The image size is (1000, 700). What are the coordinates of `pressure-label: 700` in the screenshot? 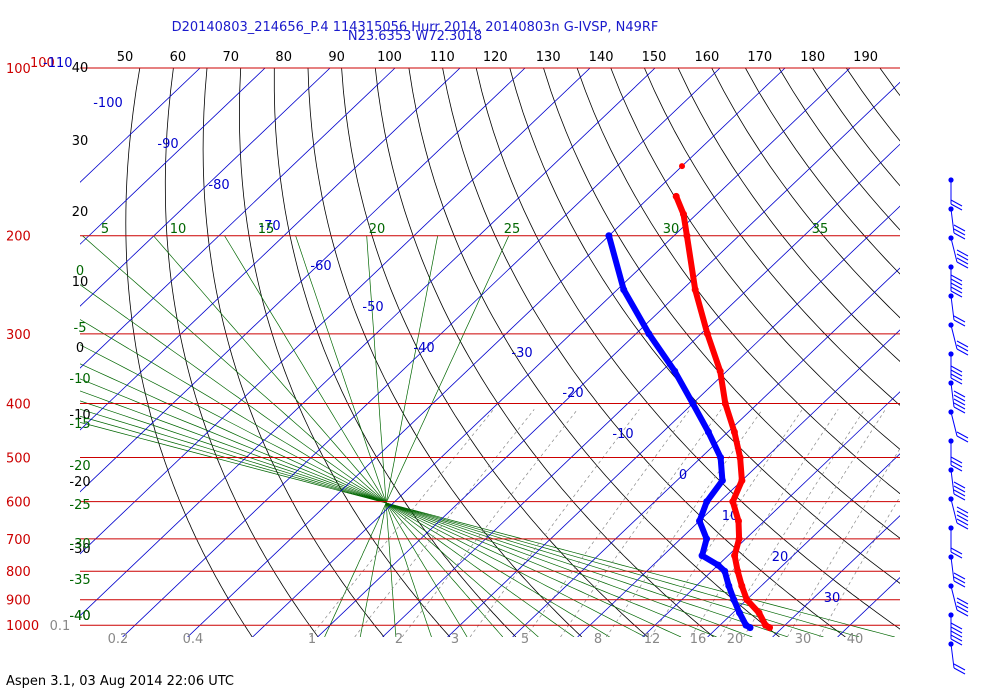 It's located at (18, 540).